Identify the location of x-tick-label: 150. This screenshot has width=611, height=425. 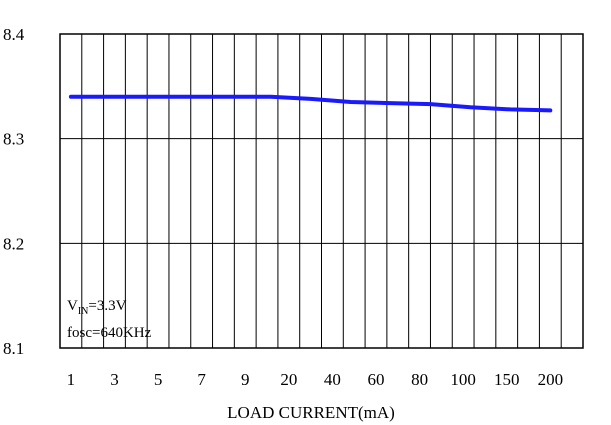
(507, 379).